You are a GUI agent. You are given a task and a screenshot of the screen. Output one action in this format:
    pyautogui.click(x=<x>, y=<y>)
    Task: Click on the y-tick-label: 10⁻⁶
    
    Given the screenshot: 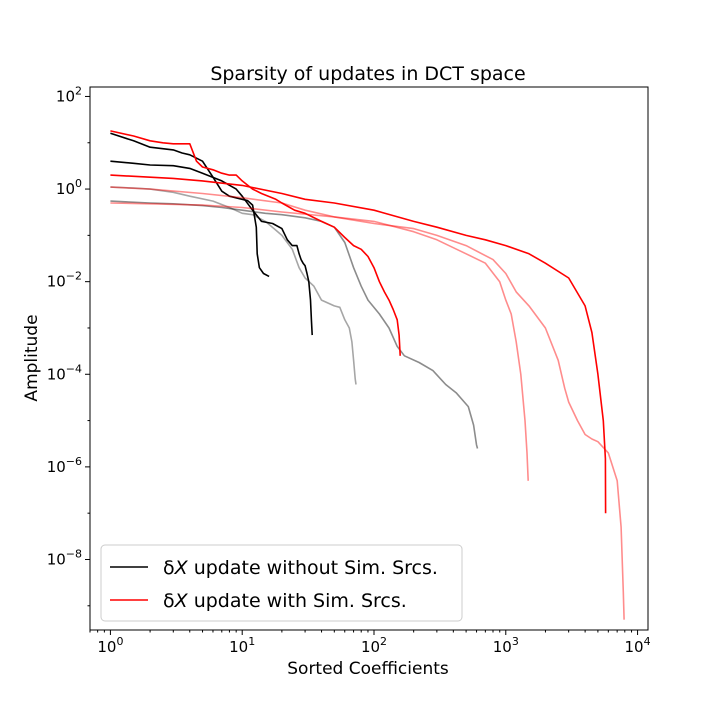 What is the action you would take?
    pyautogui.click(x=64, y=465)
    